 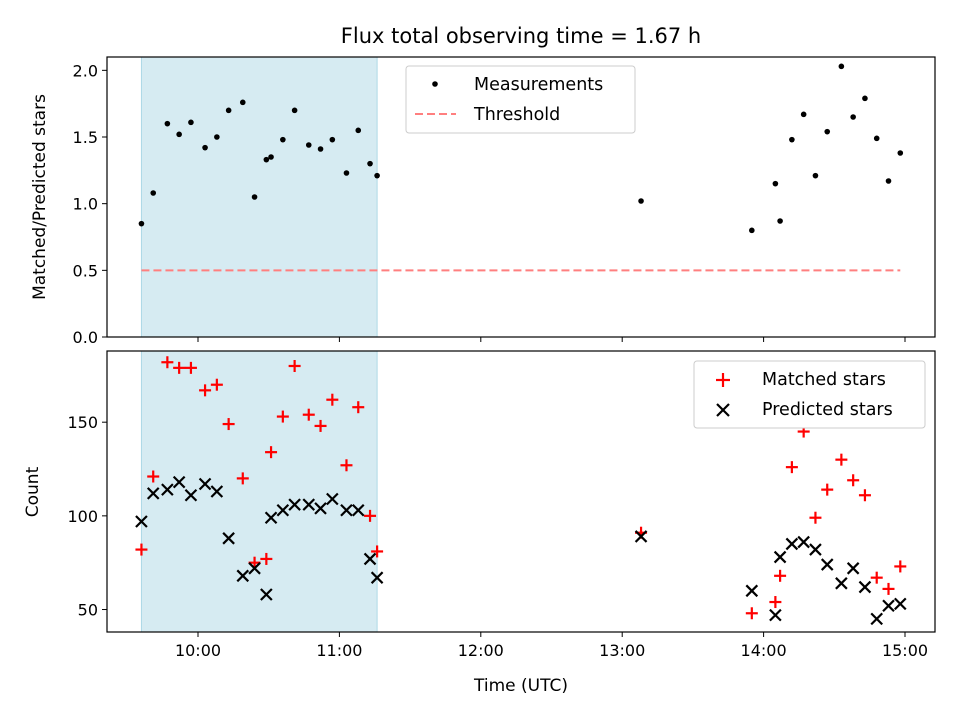 I want to click on legend-label-threshold: Threshold, so click(x=516, y=115).